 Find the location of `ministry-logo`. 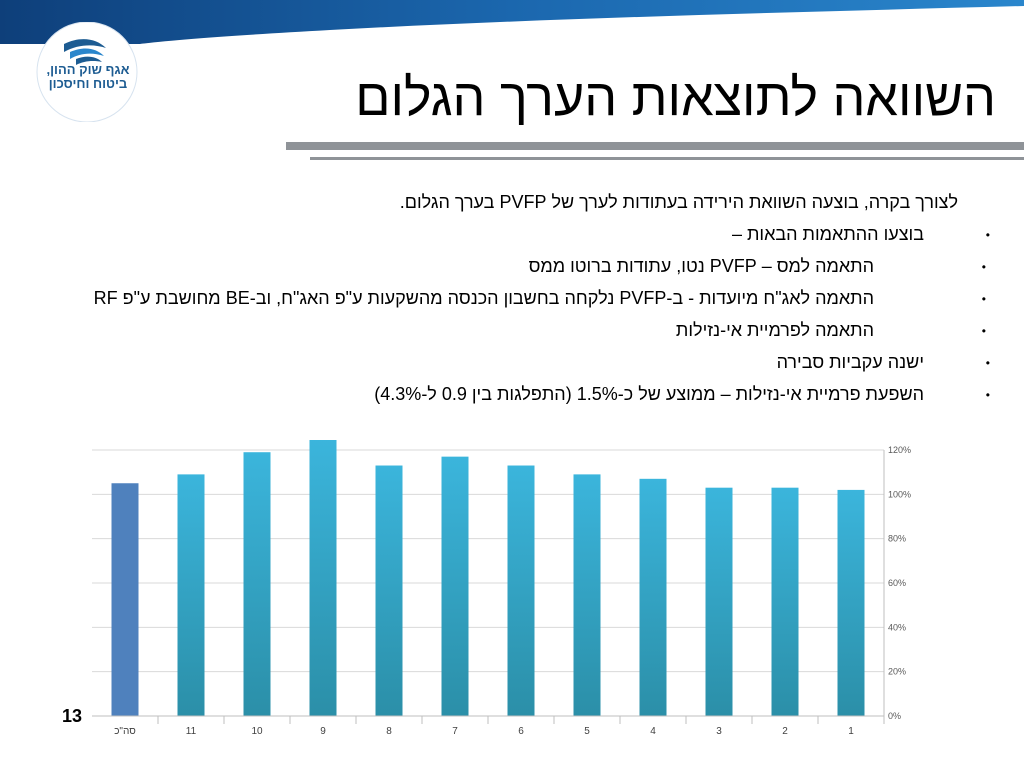

ministry-logo is located at coordinates (87, 72).